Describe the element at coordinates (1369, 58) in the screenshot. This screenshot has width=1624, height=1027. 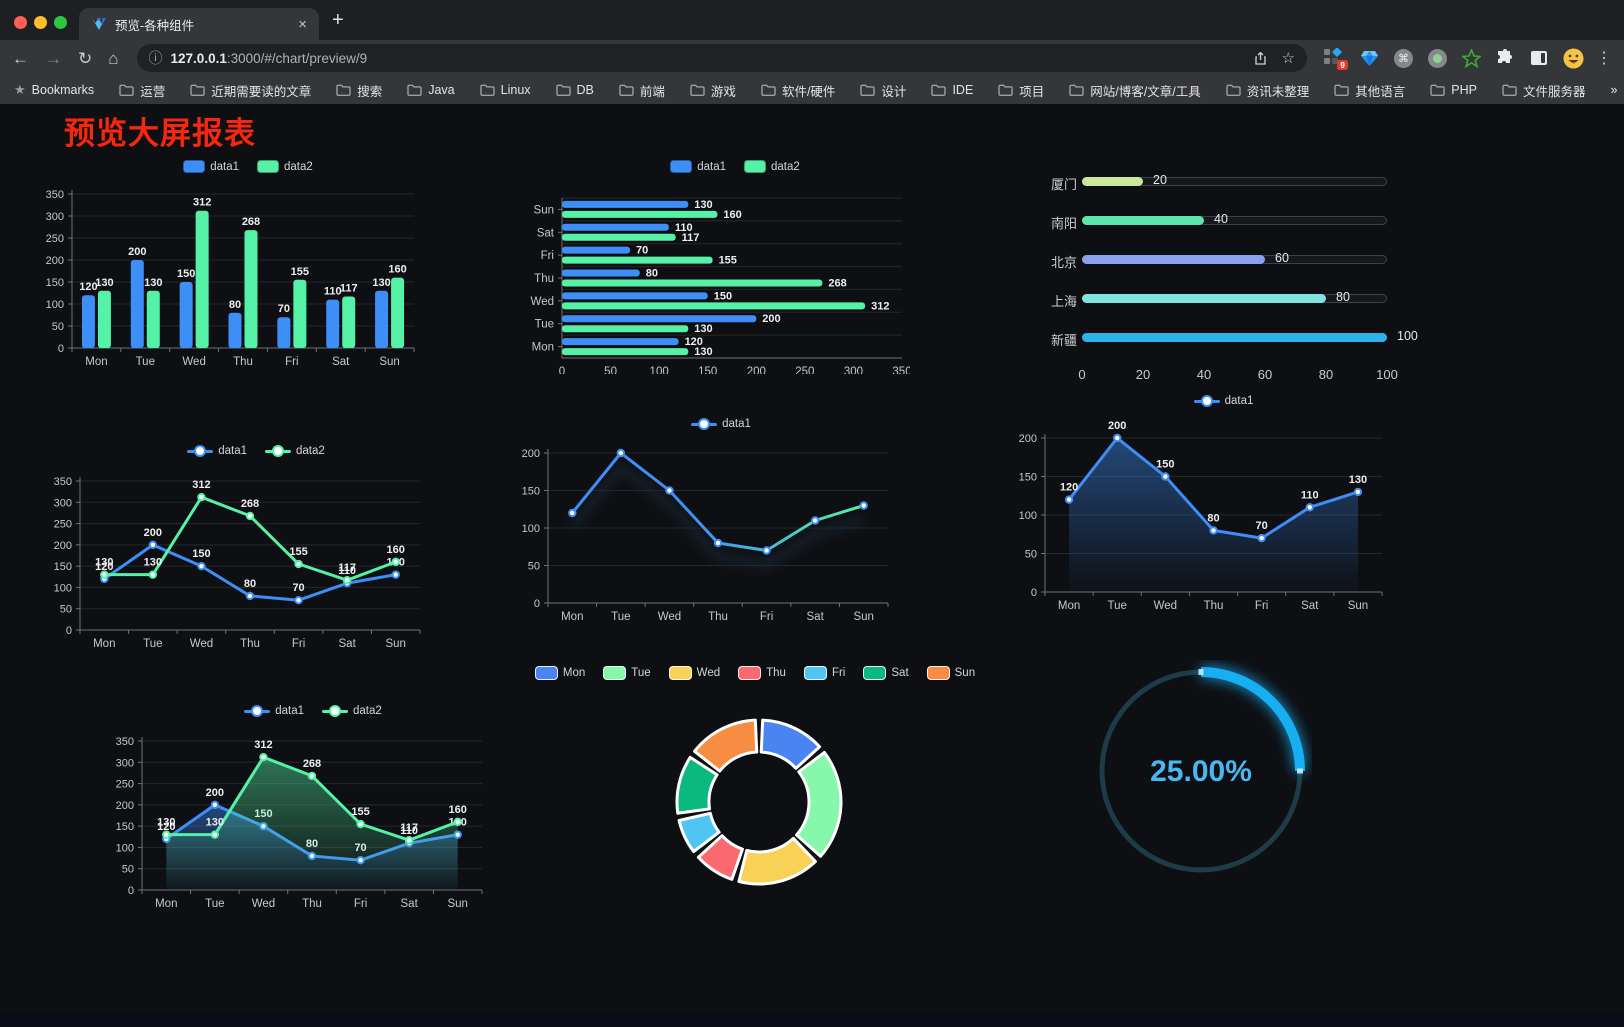
I see `gem-icon` at that location.